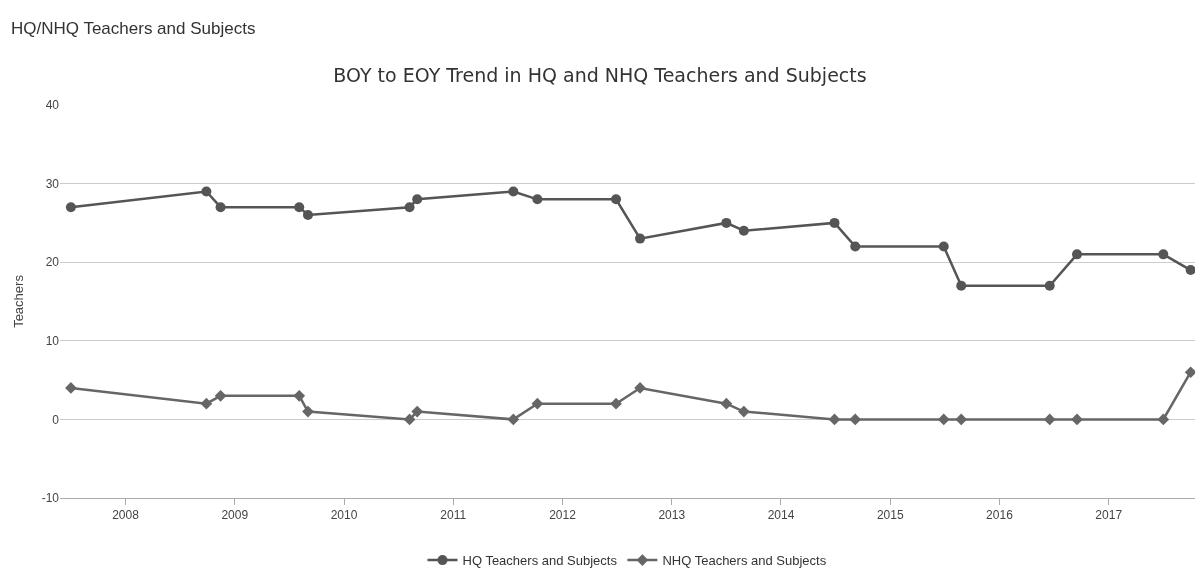 Image resolution: width=1200 pixels, height=580 pixels. I want to click on x-tick-label: 2016, so click(1000, 515).